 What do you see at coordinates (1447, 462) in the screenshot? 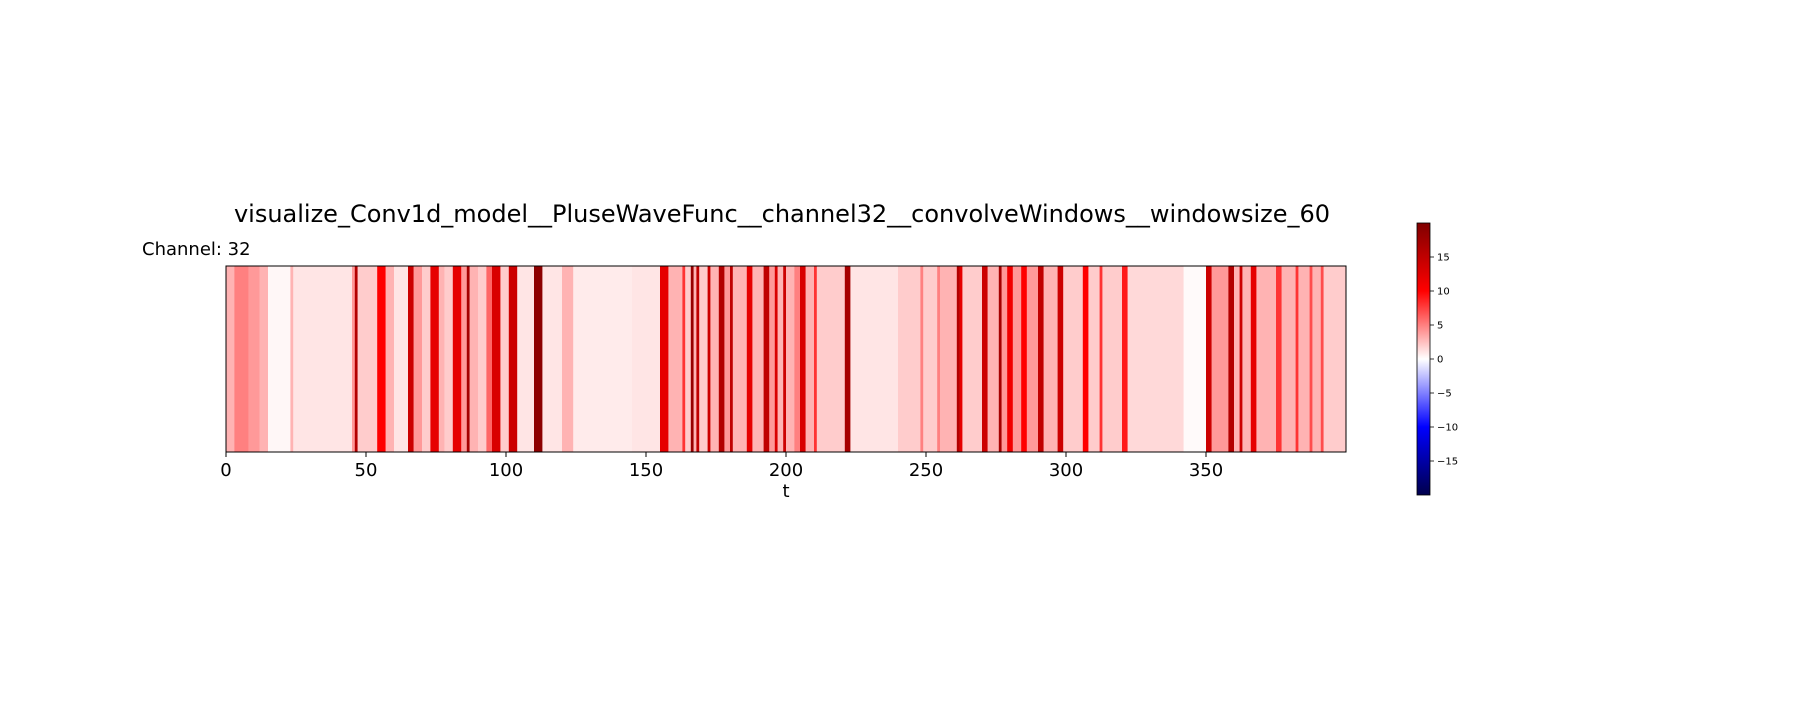
I see `colorbar-tick-label: −15` at bounding box center [1447, 462].